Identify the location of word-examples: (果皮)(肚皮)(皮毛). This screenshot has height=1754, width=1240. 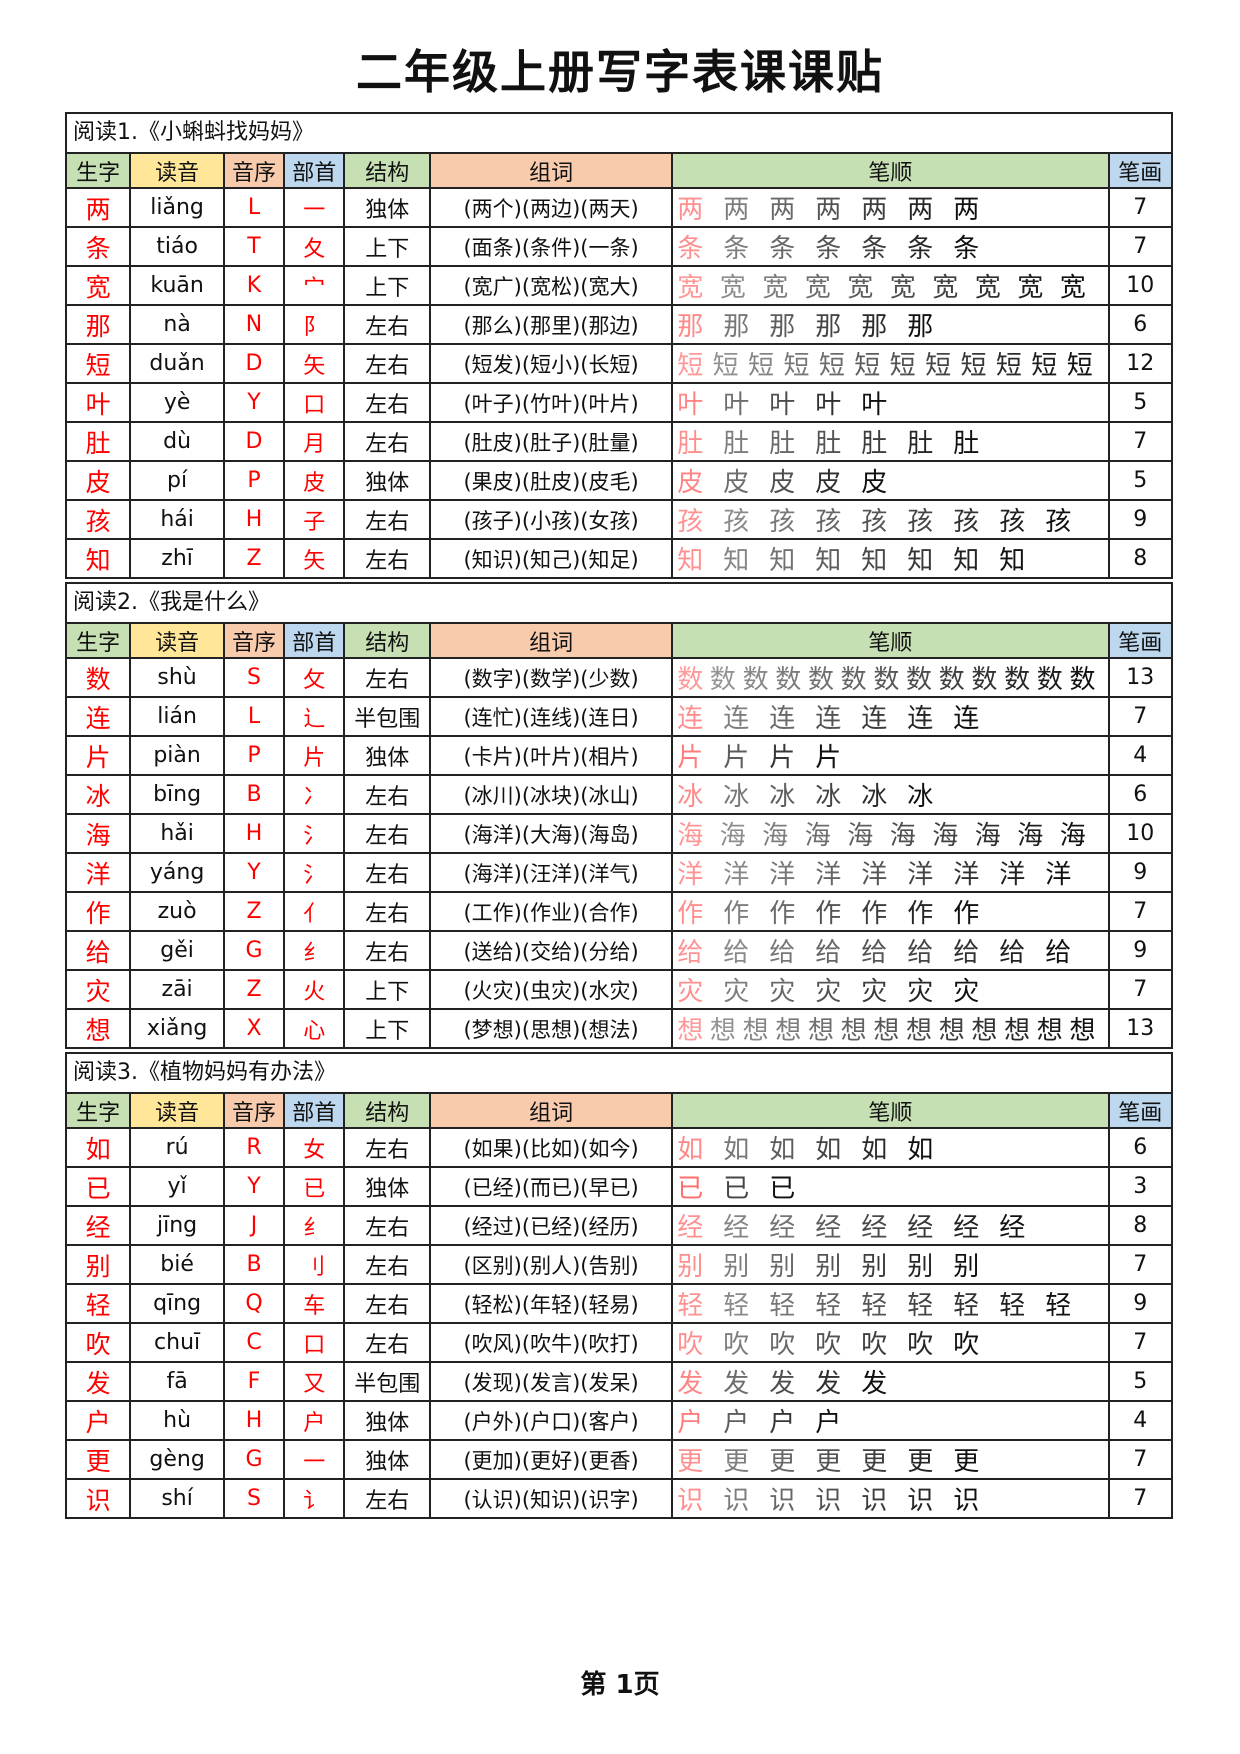
(551, 480).